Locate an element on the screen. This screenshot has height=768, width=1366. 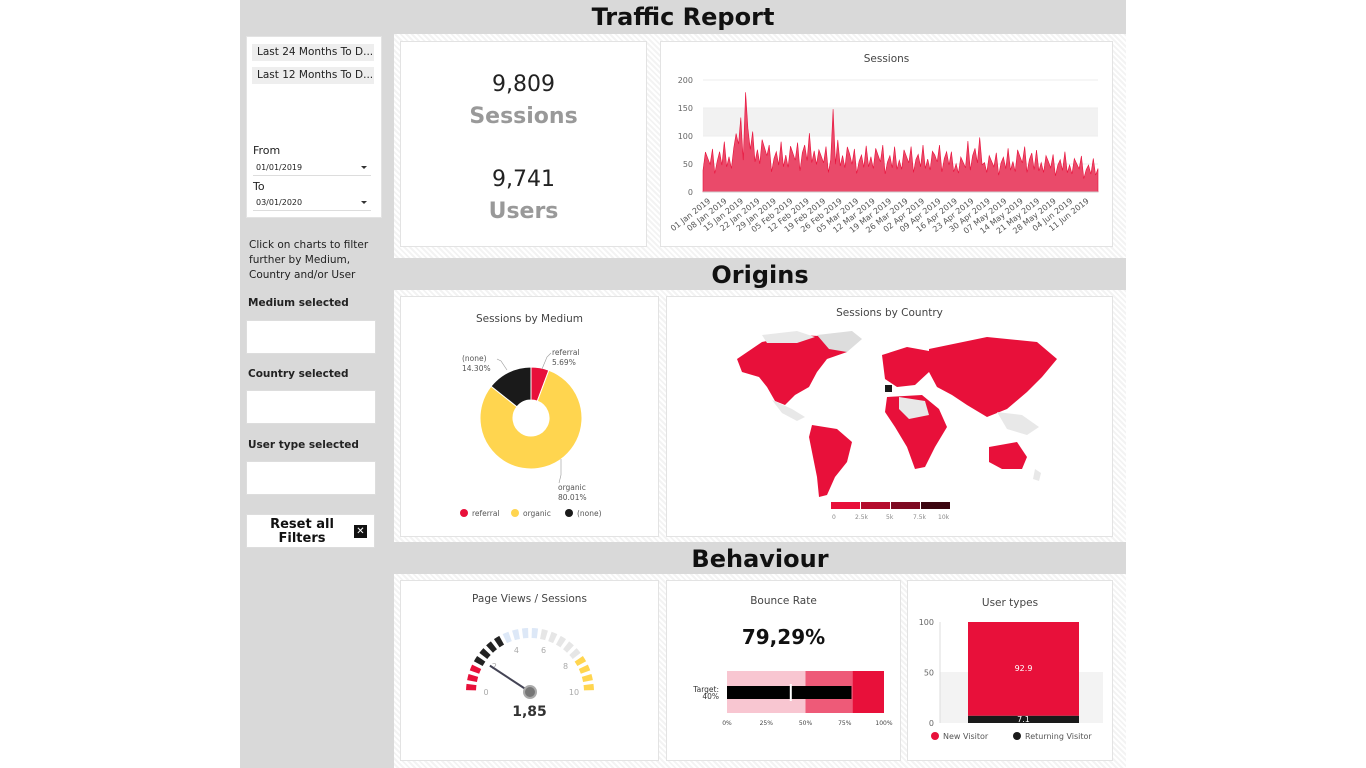
pageviews-gauge: 0 2 4 6 8 10 is located at coordinates (530, 663).